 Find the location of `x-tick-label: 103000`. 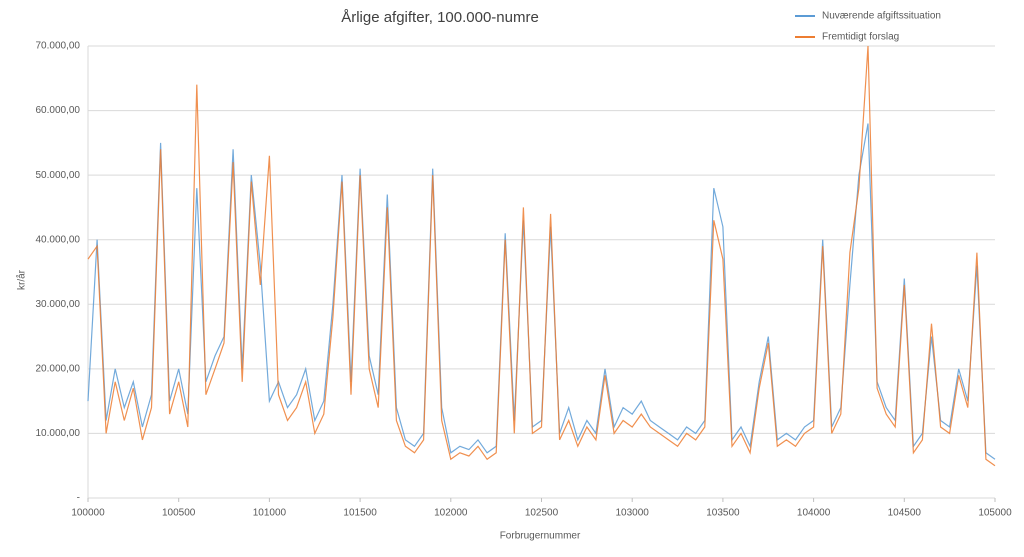

x-tick-label: 103000 is located at coordinates (633, 513).